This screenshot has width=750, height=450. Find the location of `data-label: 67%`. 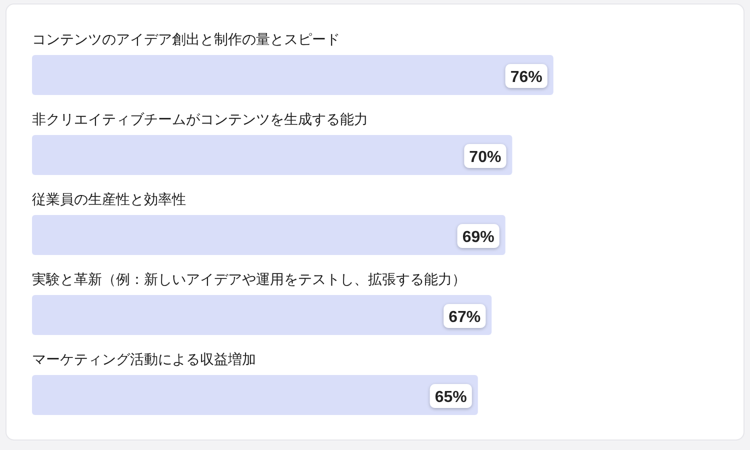

data-label: 67% is located at coordinates (464, 317).